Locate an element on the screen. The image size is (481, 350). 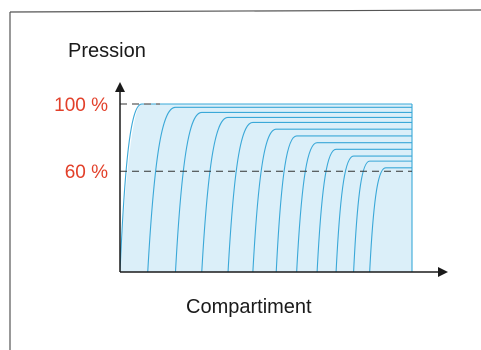
y-tick-label-60: 60 % is located at coordinates (86, 172).